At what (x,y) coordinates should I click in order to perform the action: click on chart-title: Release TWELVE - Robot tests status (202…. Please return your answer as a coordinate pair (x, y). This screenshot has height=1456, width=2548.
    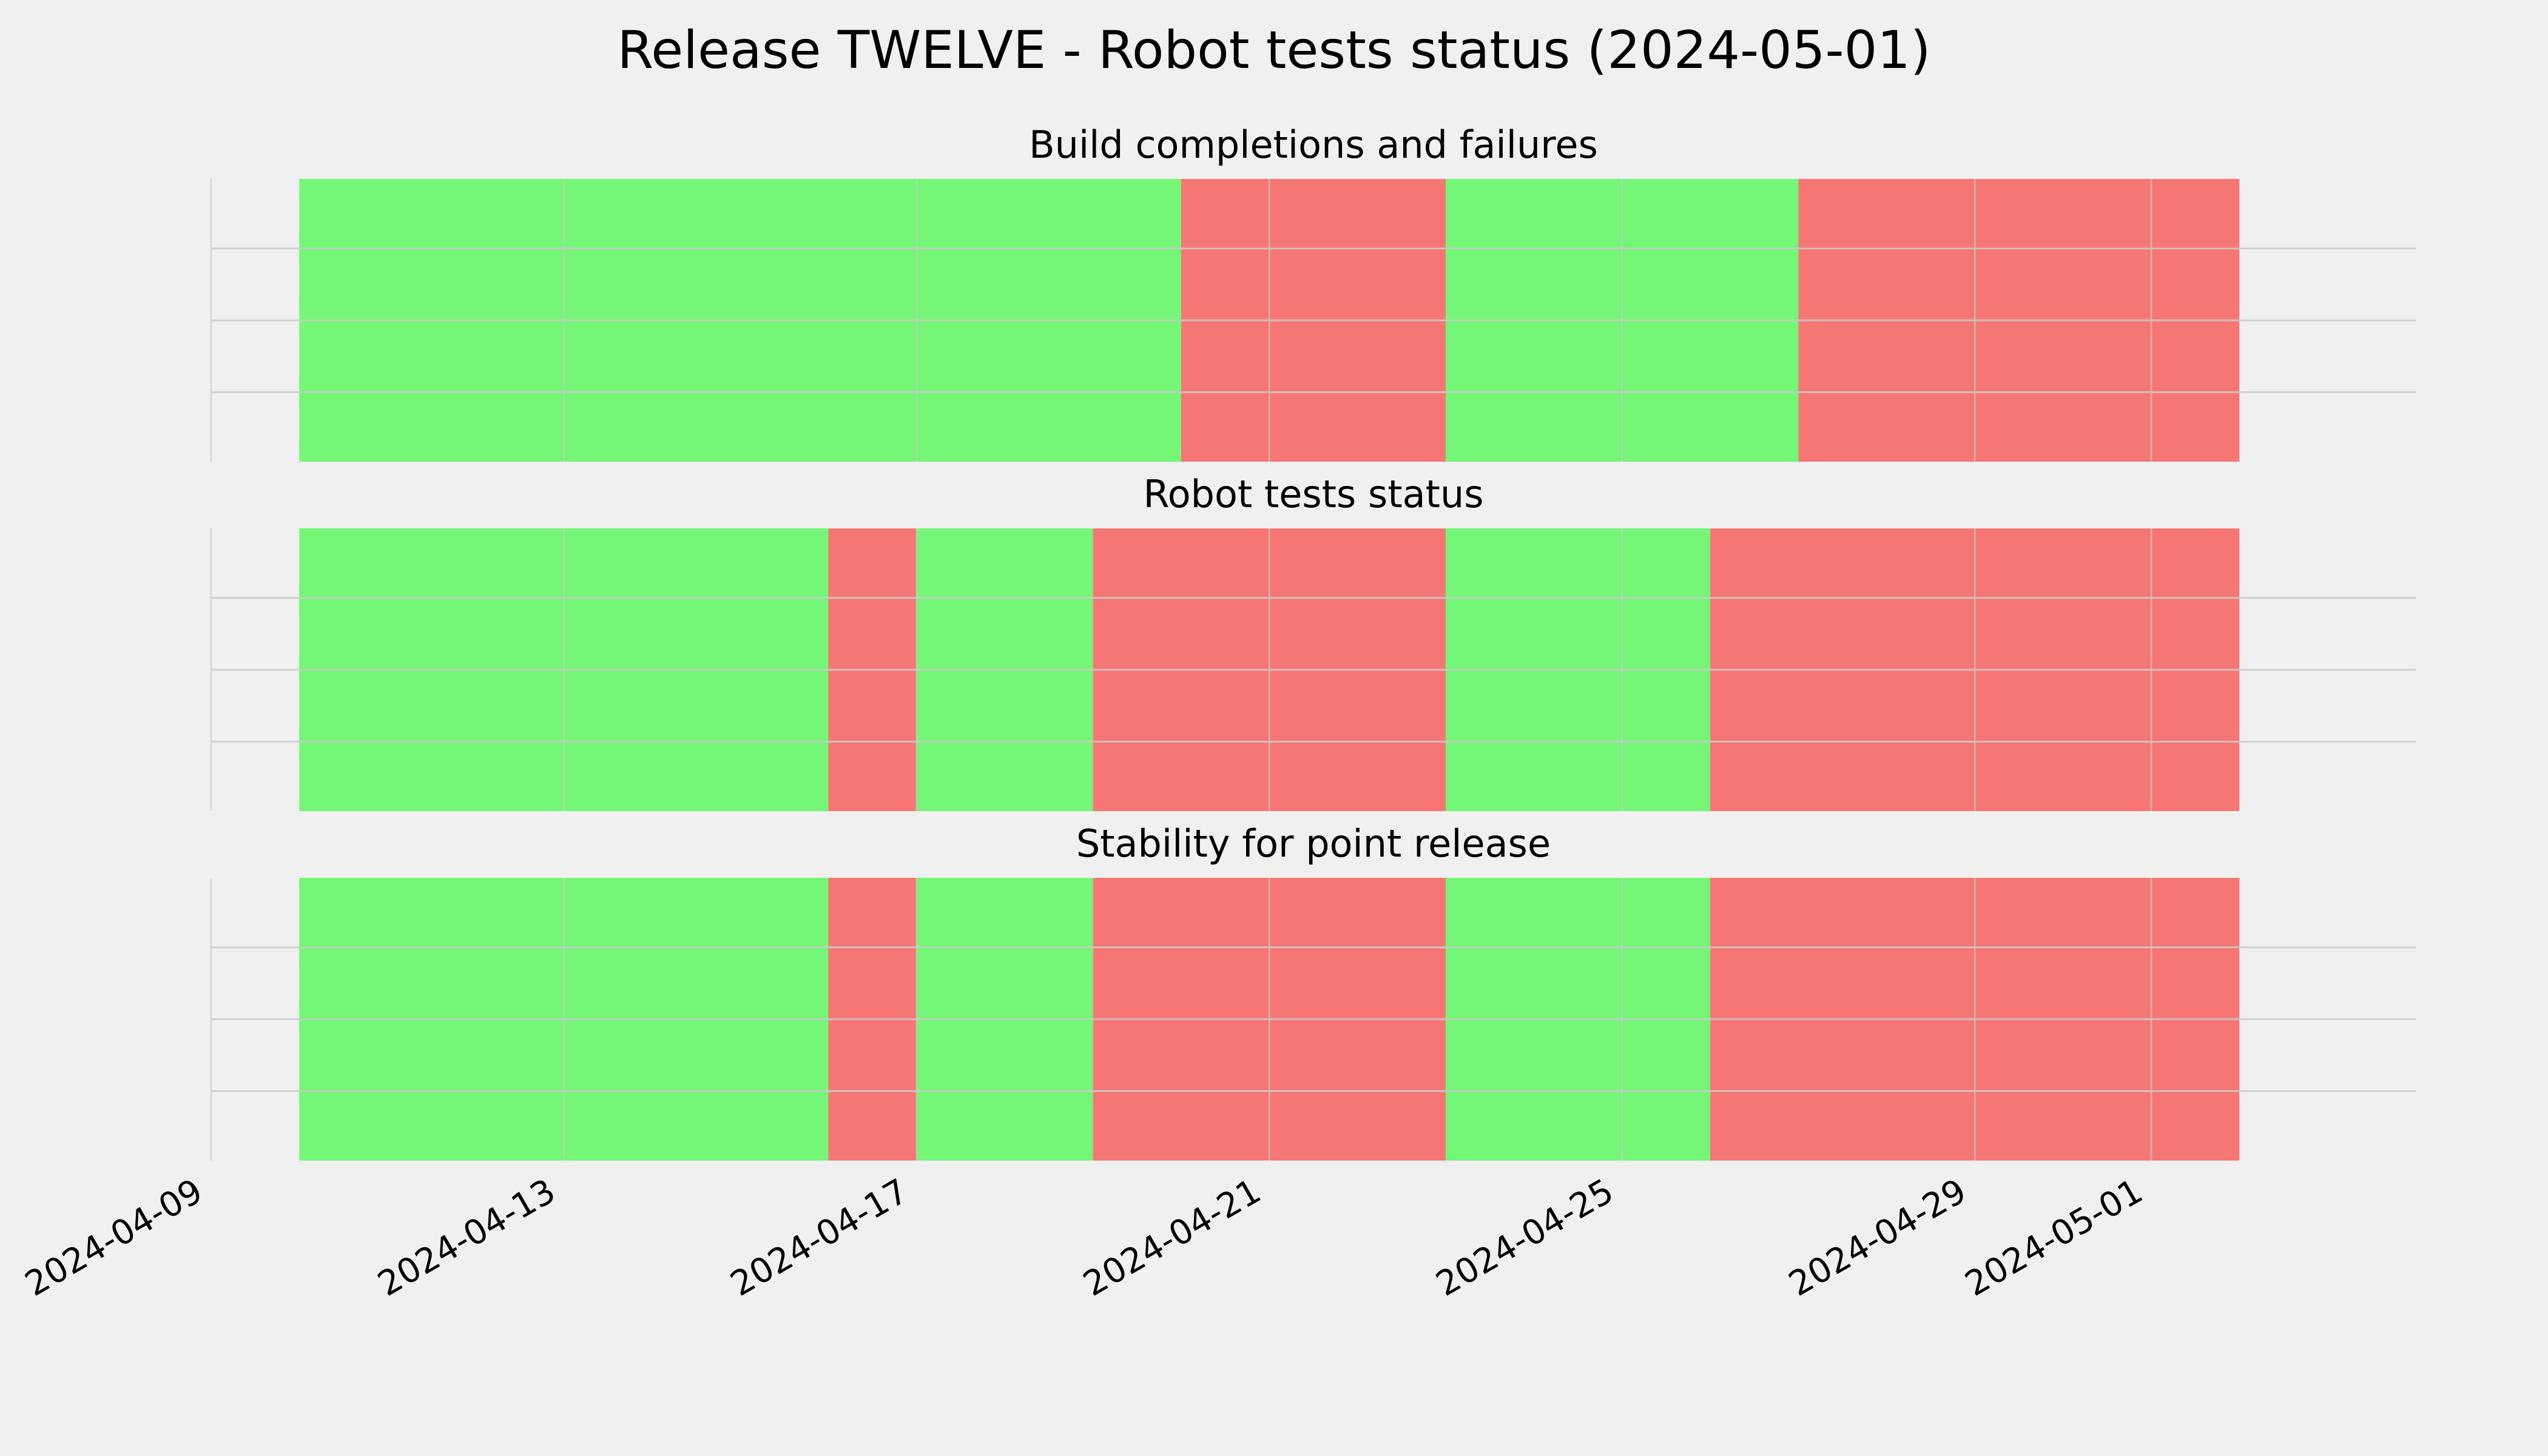
    Looking at the image, I should click on (1273, 50).